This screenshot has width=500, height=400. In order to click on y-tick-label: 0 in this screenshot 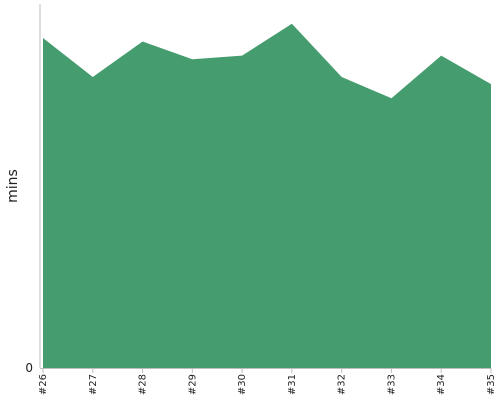, I will do `click(29, 368)`.